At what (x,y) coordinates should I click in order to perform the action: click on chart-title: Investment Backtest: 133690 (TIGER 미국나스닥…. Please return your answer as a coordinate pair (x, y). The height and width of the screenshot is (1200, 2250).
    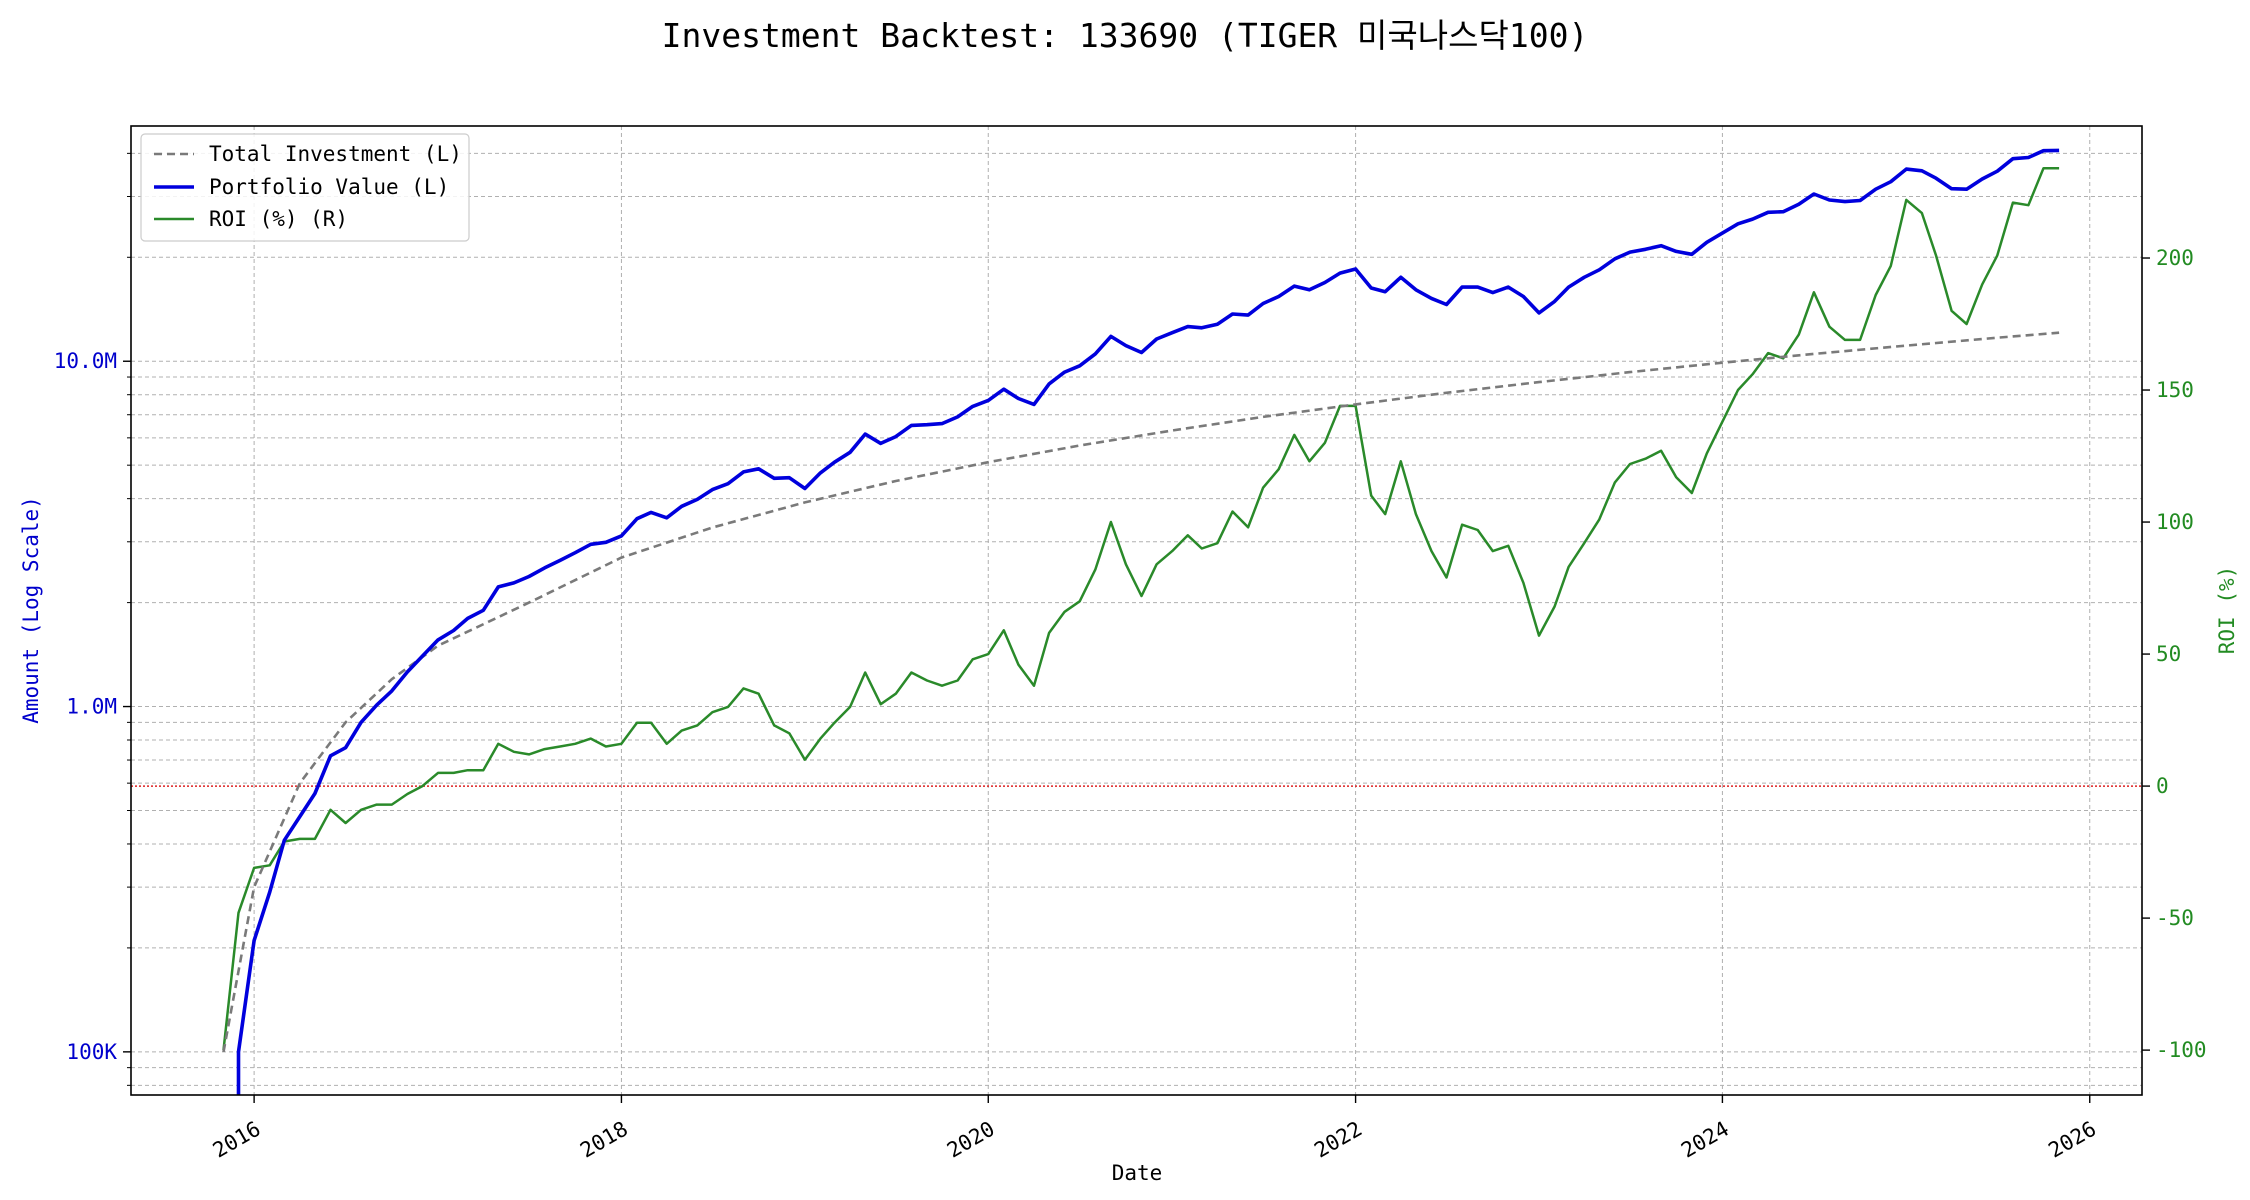
    Looking at the image, I should click on (1125, 35).